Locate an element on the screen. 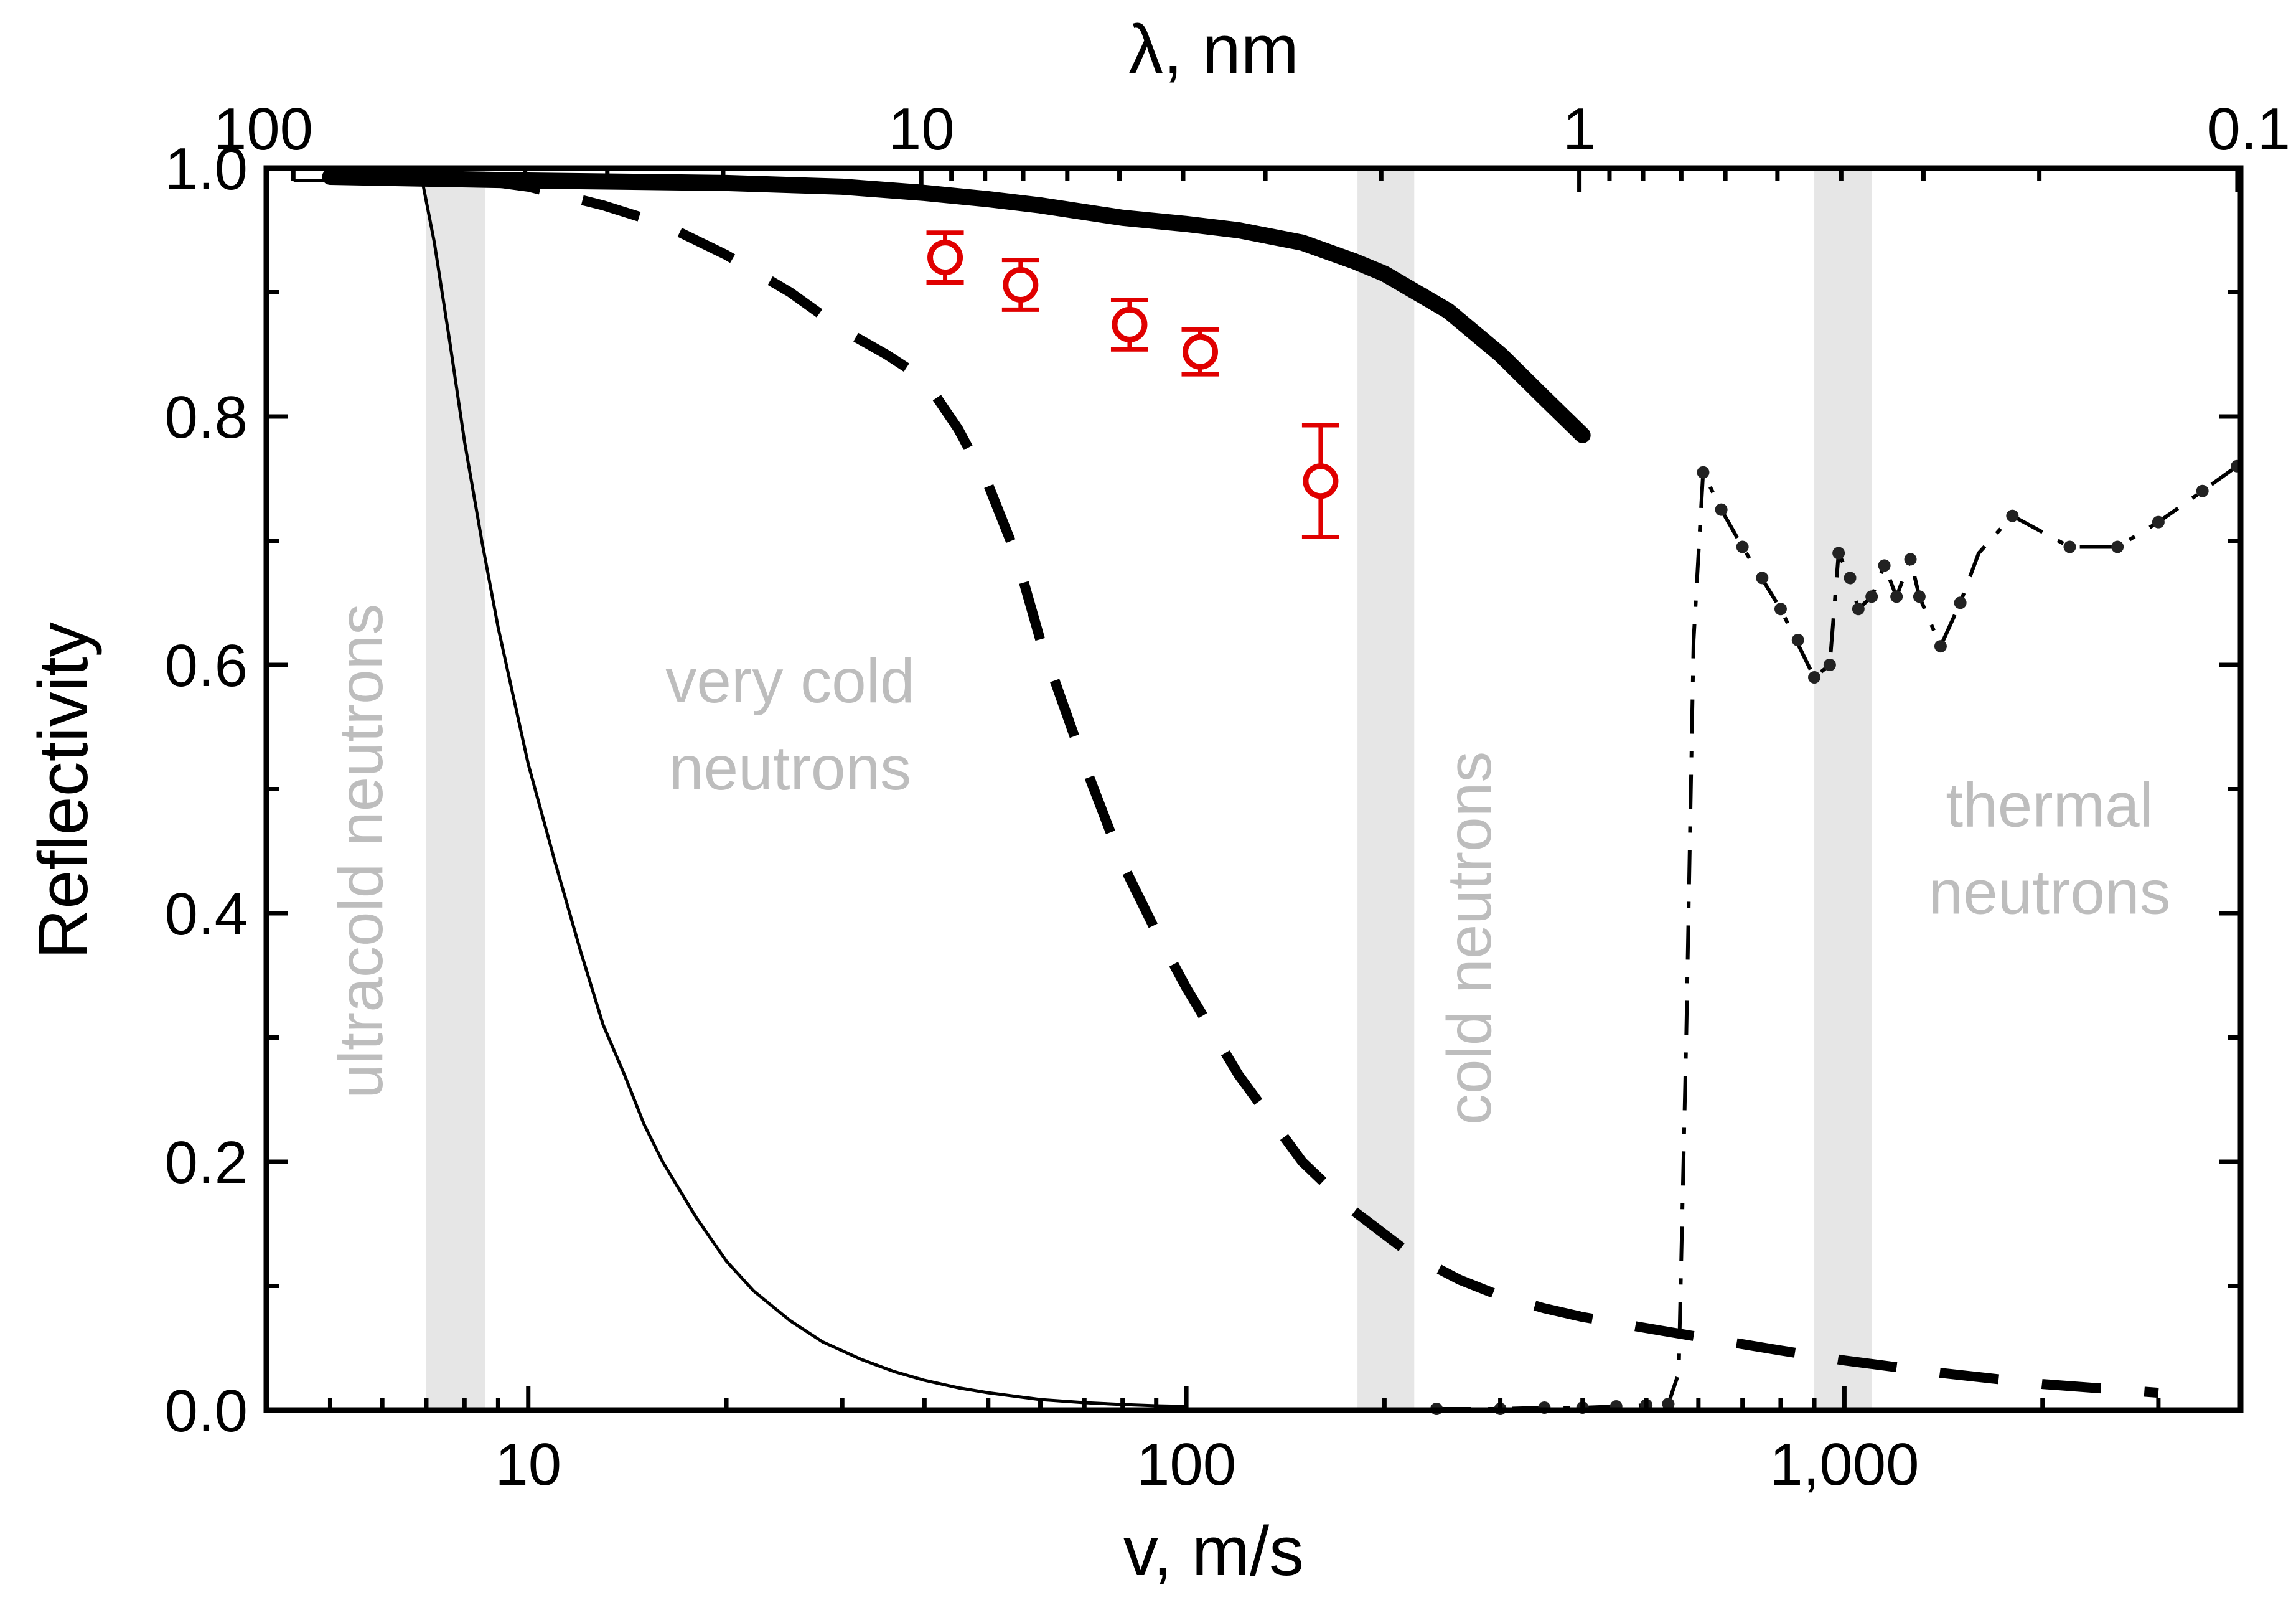  y-tick-label: 0.6 is located at coordinates (207, 666).